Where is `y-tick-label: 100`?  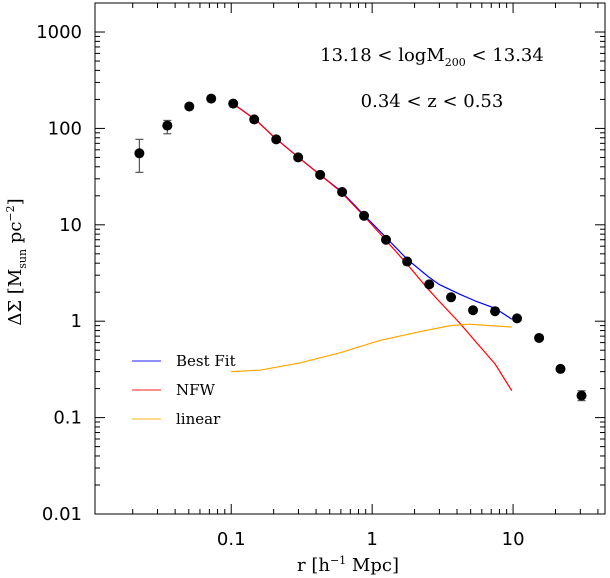
y-tick-label: 100 is located at coordinates (65, 128).